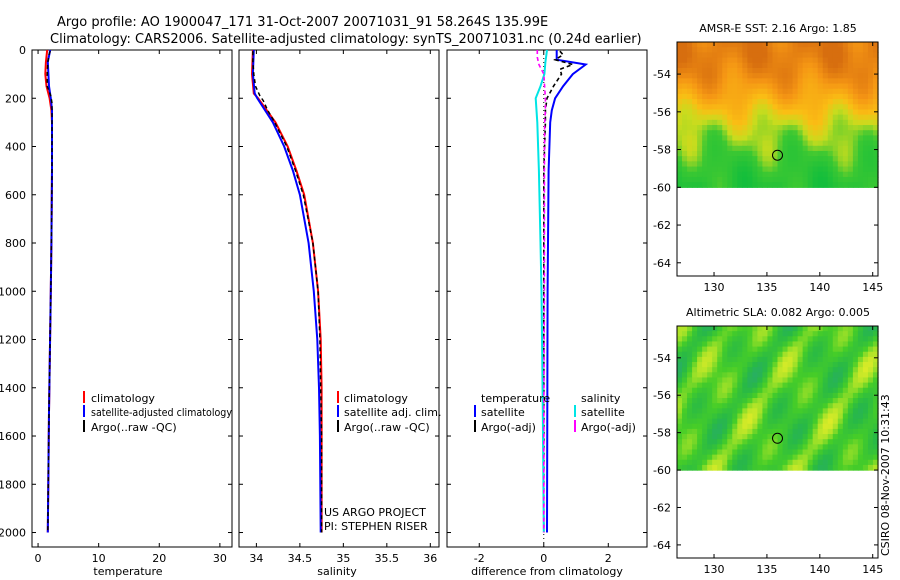  What do you see at coordinates (376, 398) in the screenshot?
I see `legend-label-climatology: climatology` at bounding box center [376, 398].